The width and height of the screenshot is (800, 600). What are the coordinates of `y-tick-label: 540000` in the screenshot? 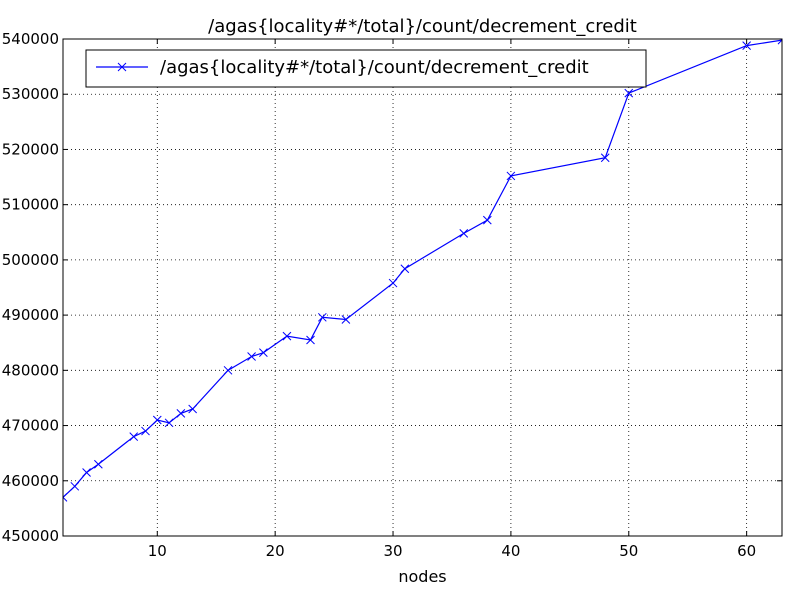 It's located at (30, 39).